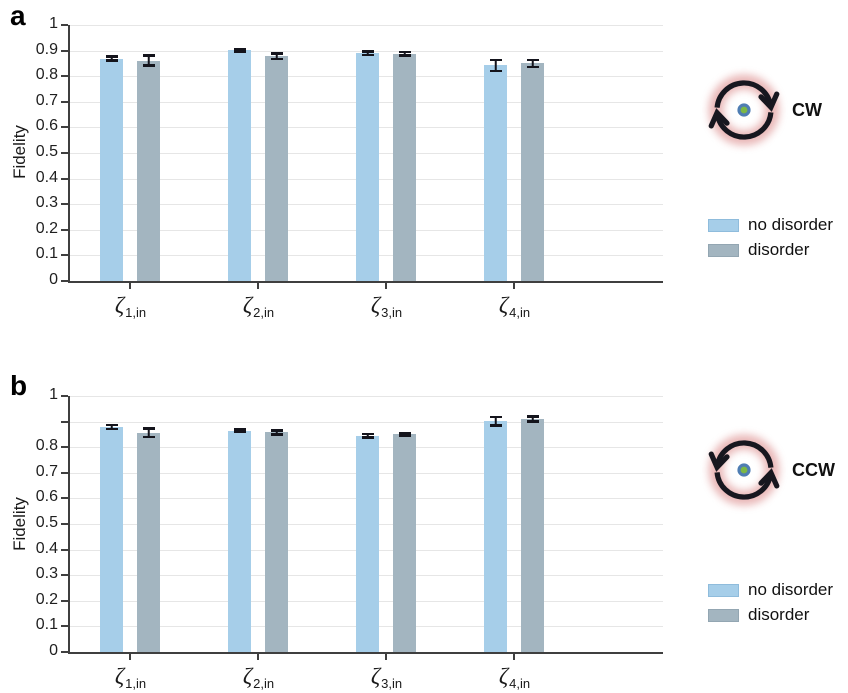 This screenshot has width=848, height=693. Describe the element at coordinates (779, 249) in the screenshot. I see `legend-label-disorder: disorder` at that location.